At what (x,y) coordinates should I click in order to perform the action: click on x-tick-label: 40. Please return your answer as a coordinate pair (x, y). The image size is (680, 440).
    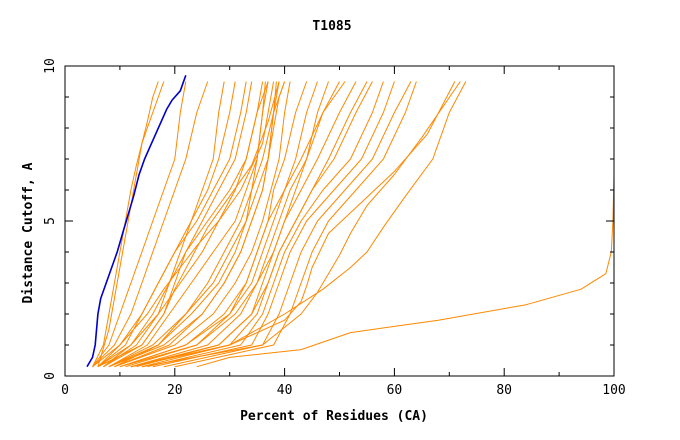
    Looking at the image, I should click on (285, 390).